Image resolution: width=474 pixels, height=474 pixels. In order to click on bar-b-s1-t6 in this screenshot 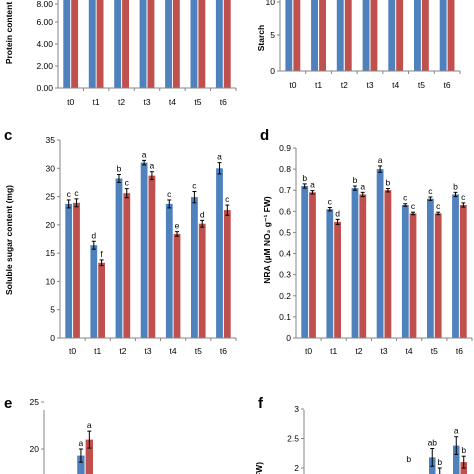, I will do `click(443, 36)`.